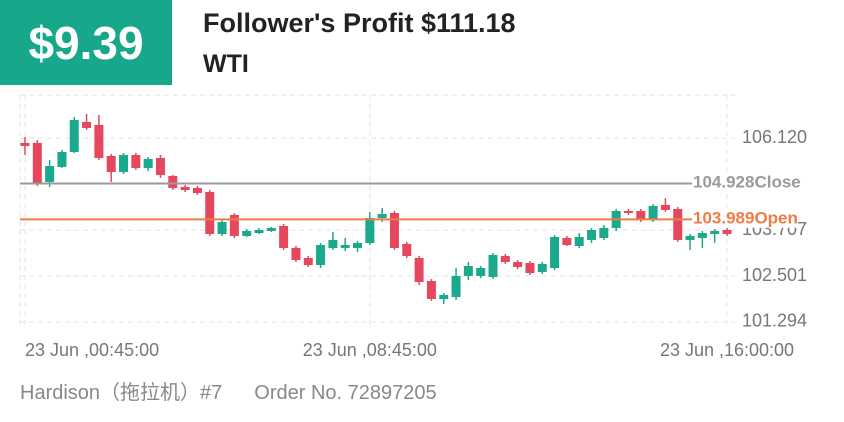 This screenshot has width=844, height=422. I want to click on reference-name: Open, so click(775, 218).